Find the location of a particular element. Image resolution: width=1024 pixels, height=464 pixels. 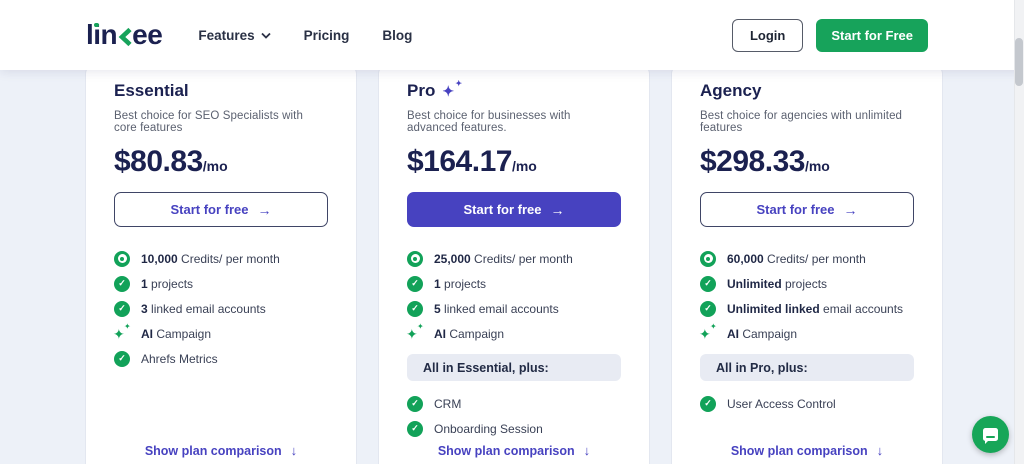

feature-item: ✓ Unlimited linked email accounts is located at coordinates (807, 308).